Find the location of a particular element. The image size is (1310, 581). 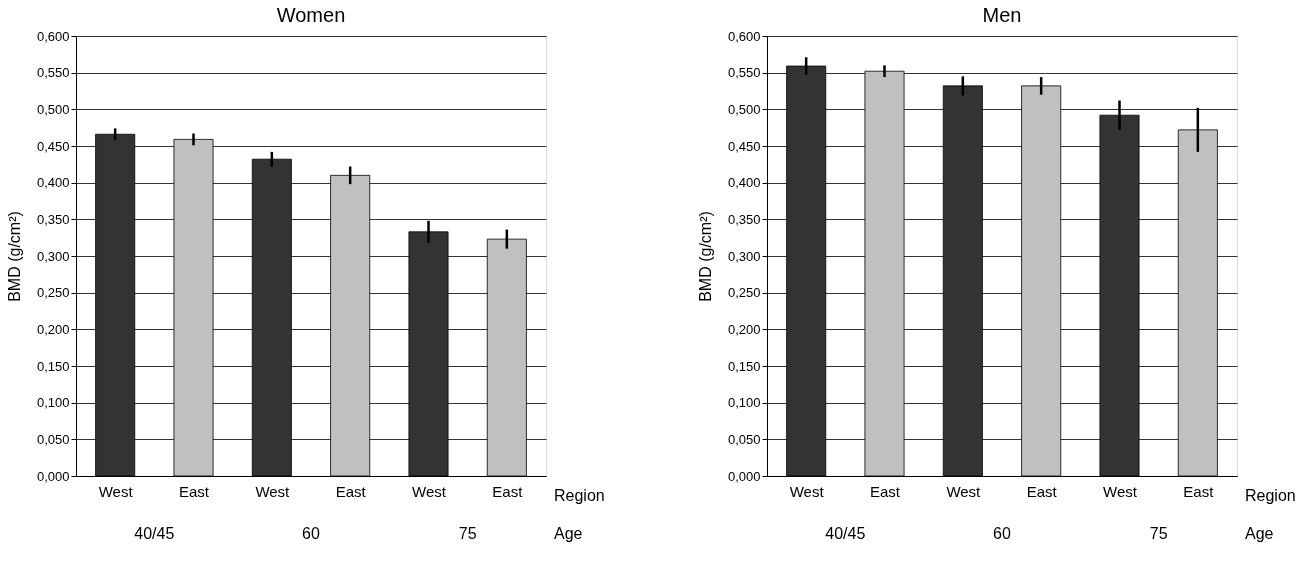

chart-title: Women is located at coordinates (311, 15).